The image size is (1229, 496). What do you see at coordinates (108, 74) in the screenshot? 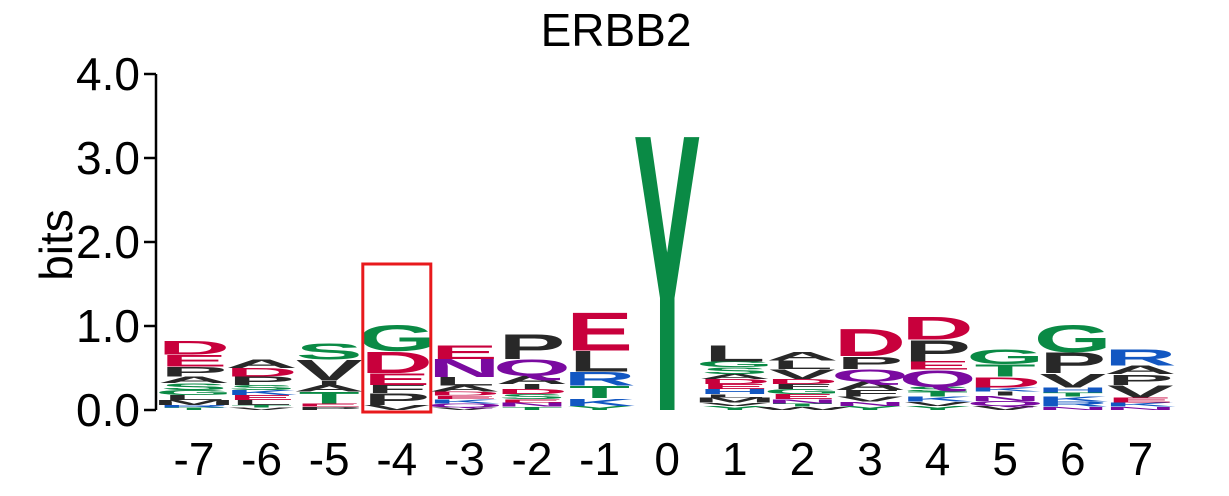
I see `y-tick-label: 4.0` at bounding box center [108, 74].